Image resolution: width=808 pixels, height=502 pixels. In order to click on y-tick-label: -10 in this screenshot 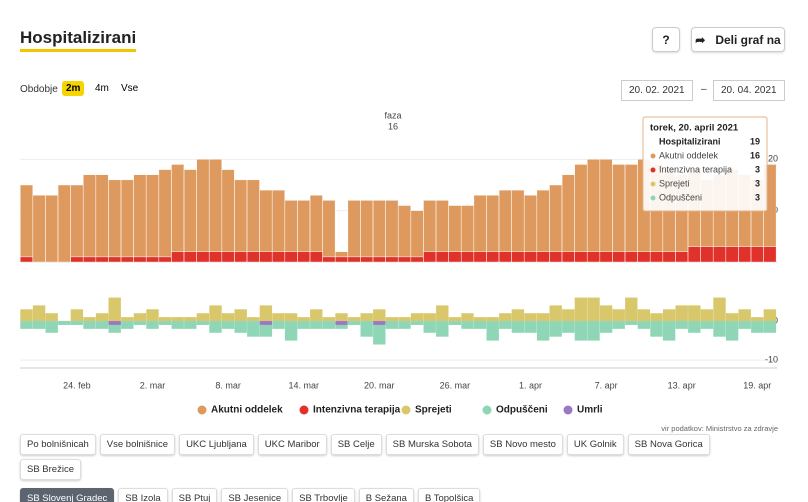, I will do `click(771, 360)`.